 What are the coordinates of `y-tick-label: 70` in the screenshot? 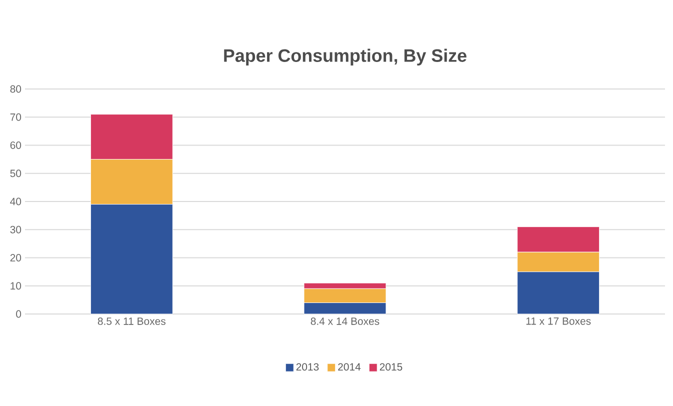 It's located at (16, 117).